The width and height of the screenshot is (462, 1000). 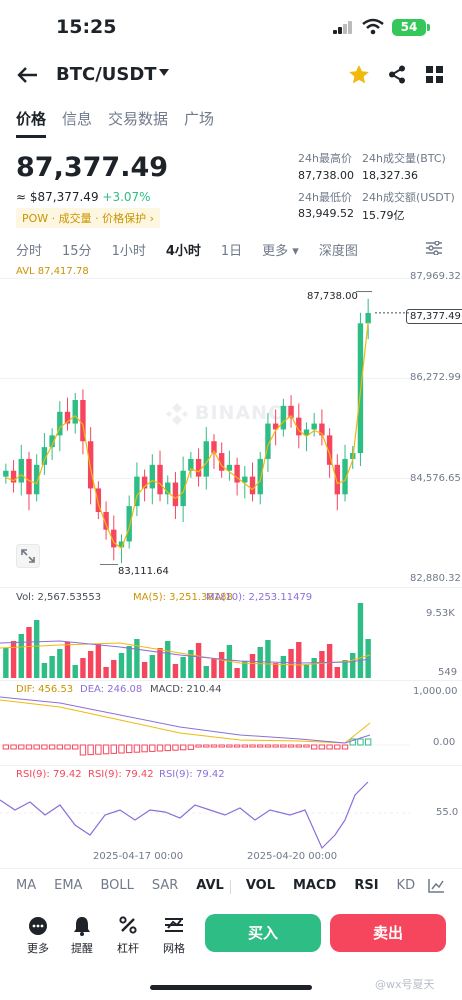 What do you see at coordinates (338, 251) in the screenshot?
I see `interval-depth: 深度图` at bounding box center [338, 251].